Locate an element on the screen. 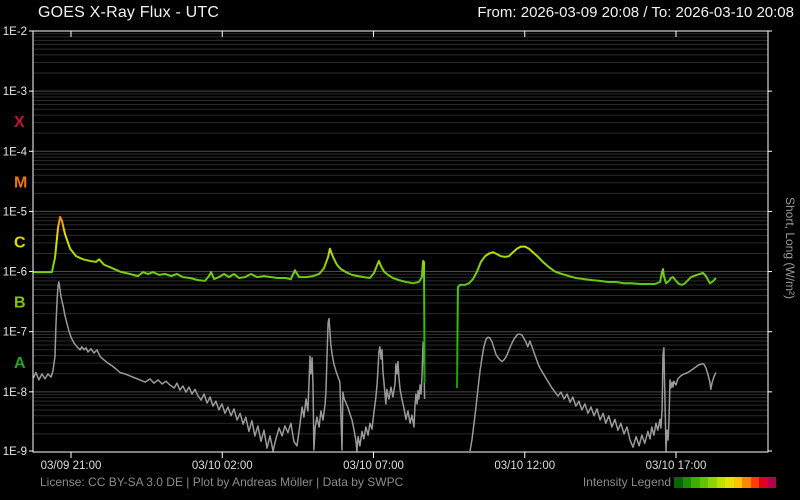 The width and height of the screenshot is (800, 500). y-axis-decade-label: 1E-6 is located at coordinates (15, 273).